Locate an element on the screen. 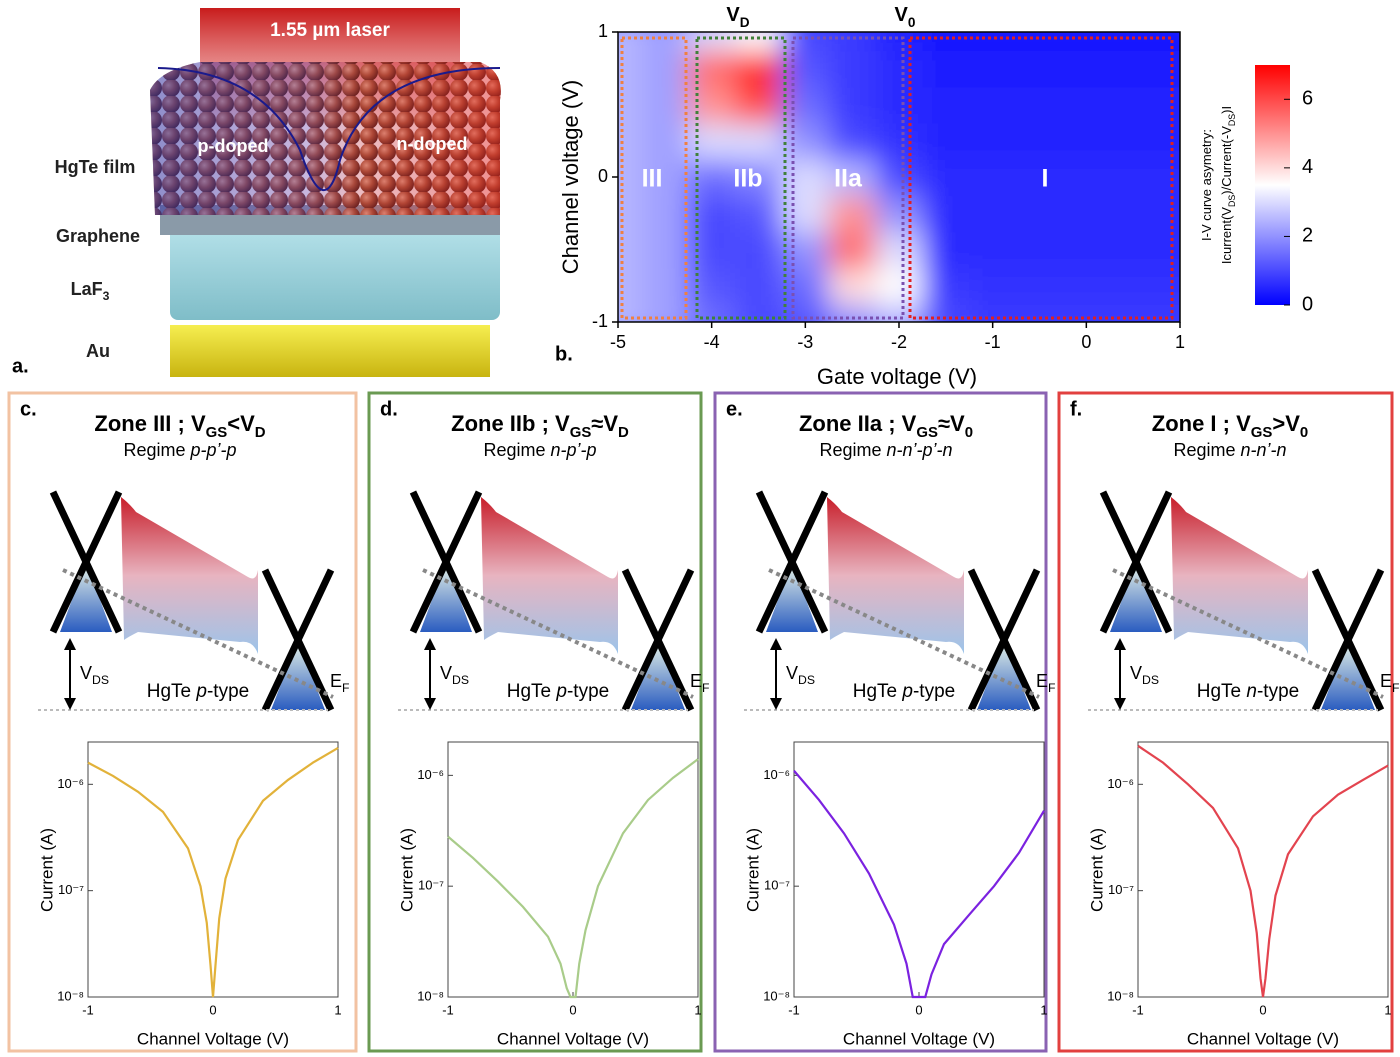  y-tick-label: 10⁻⁶ is located at coordinates (430, 774).